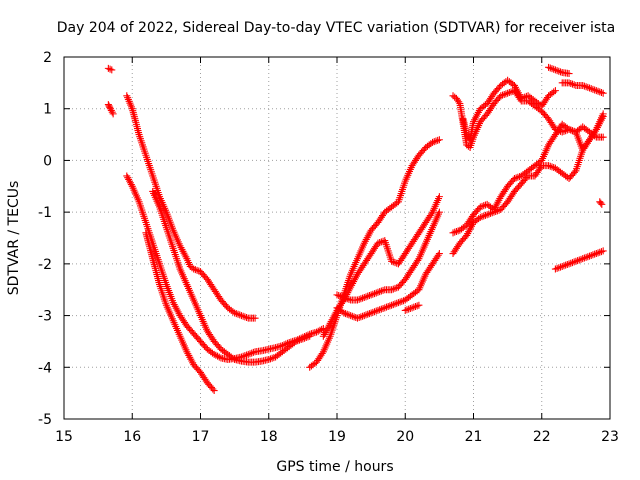 The height and width of the screenshot is (480, 640). What do you see at coordinates (405, 437) in the screenshot?
I see `x-tick-label: 20` at bounding box center [405, 437].